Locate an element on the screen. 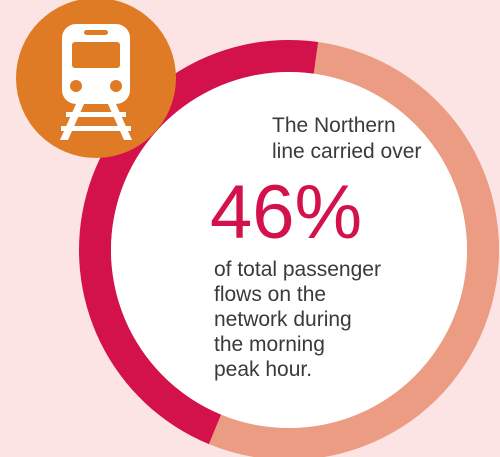  outro-line: peak hour. is located at coordinates (263, 369).